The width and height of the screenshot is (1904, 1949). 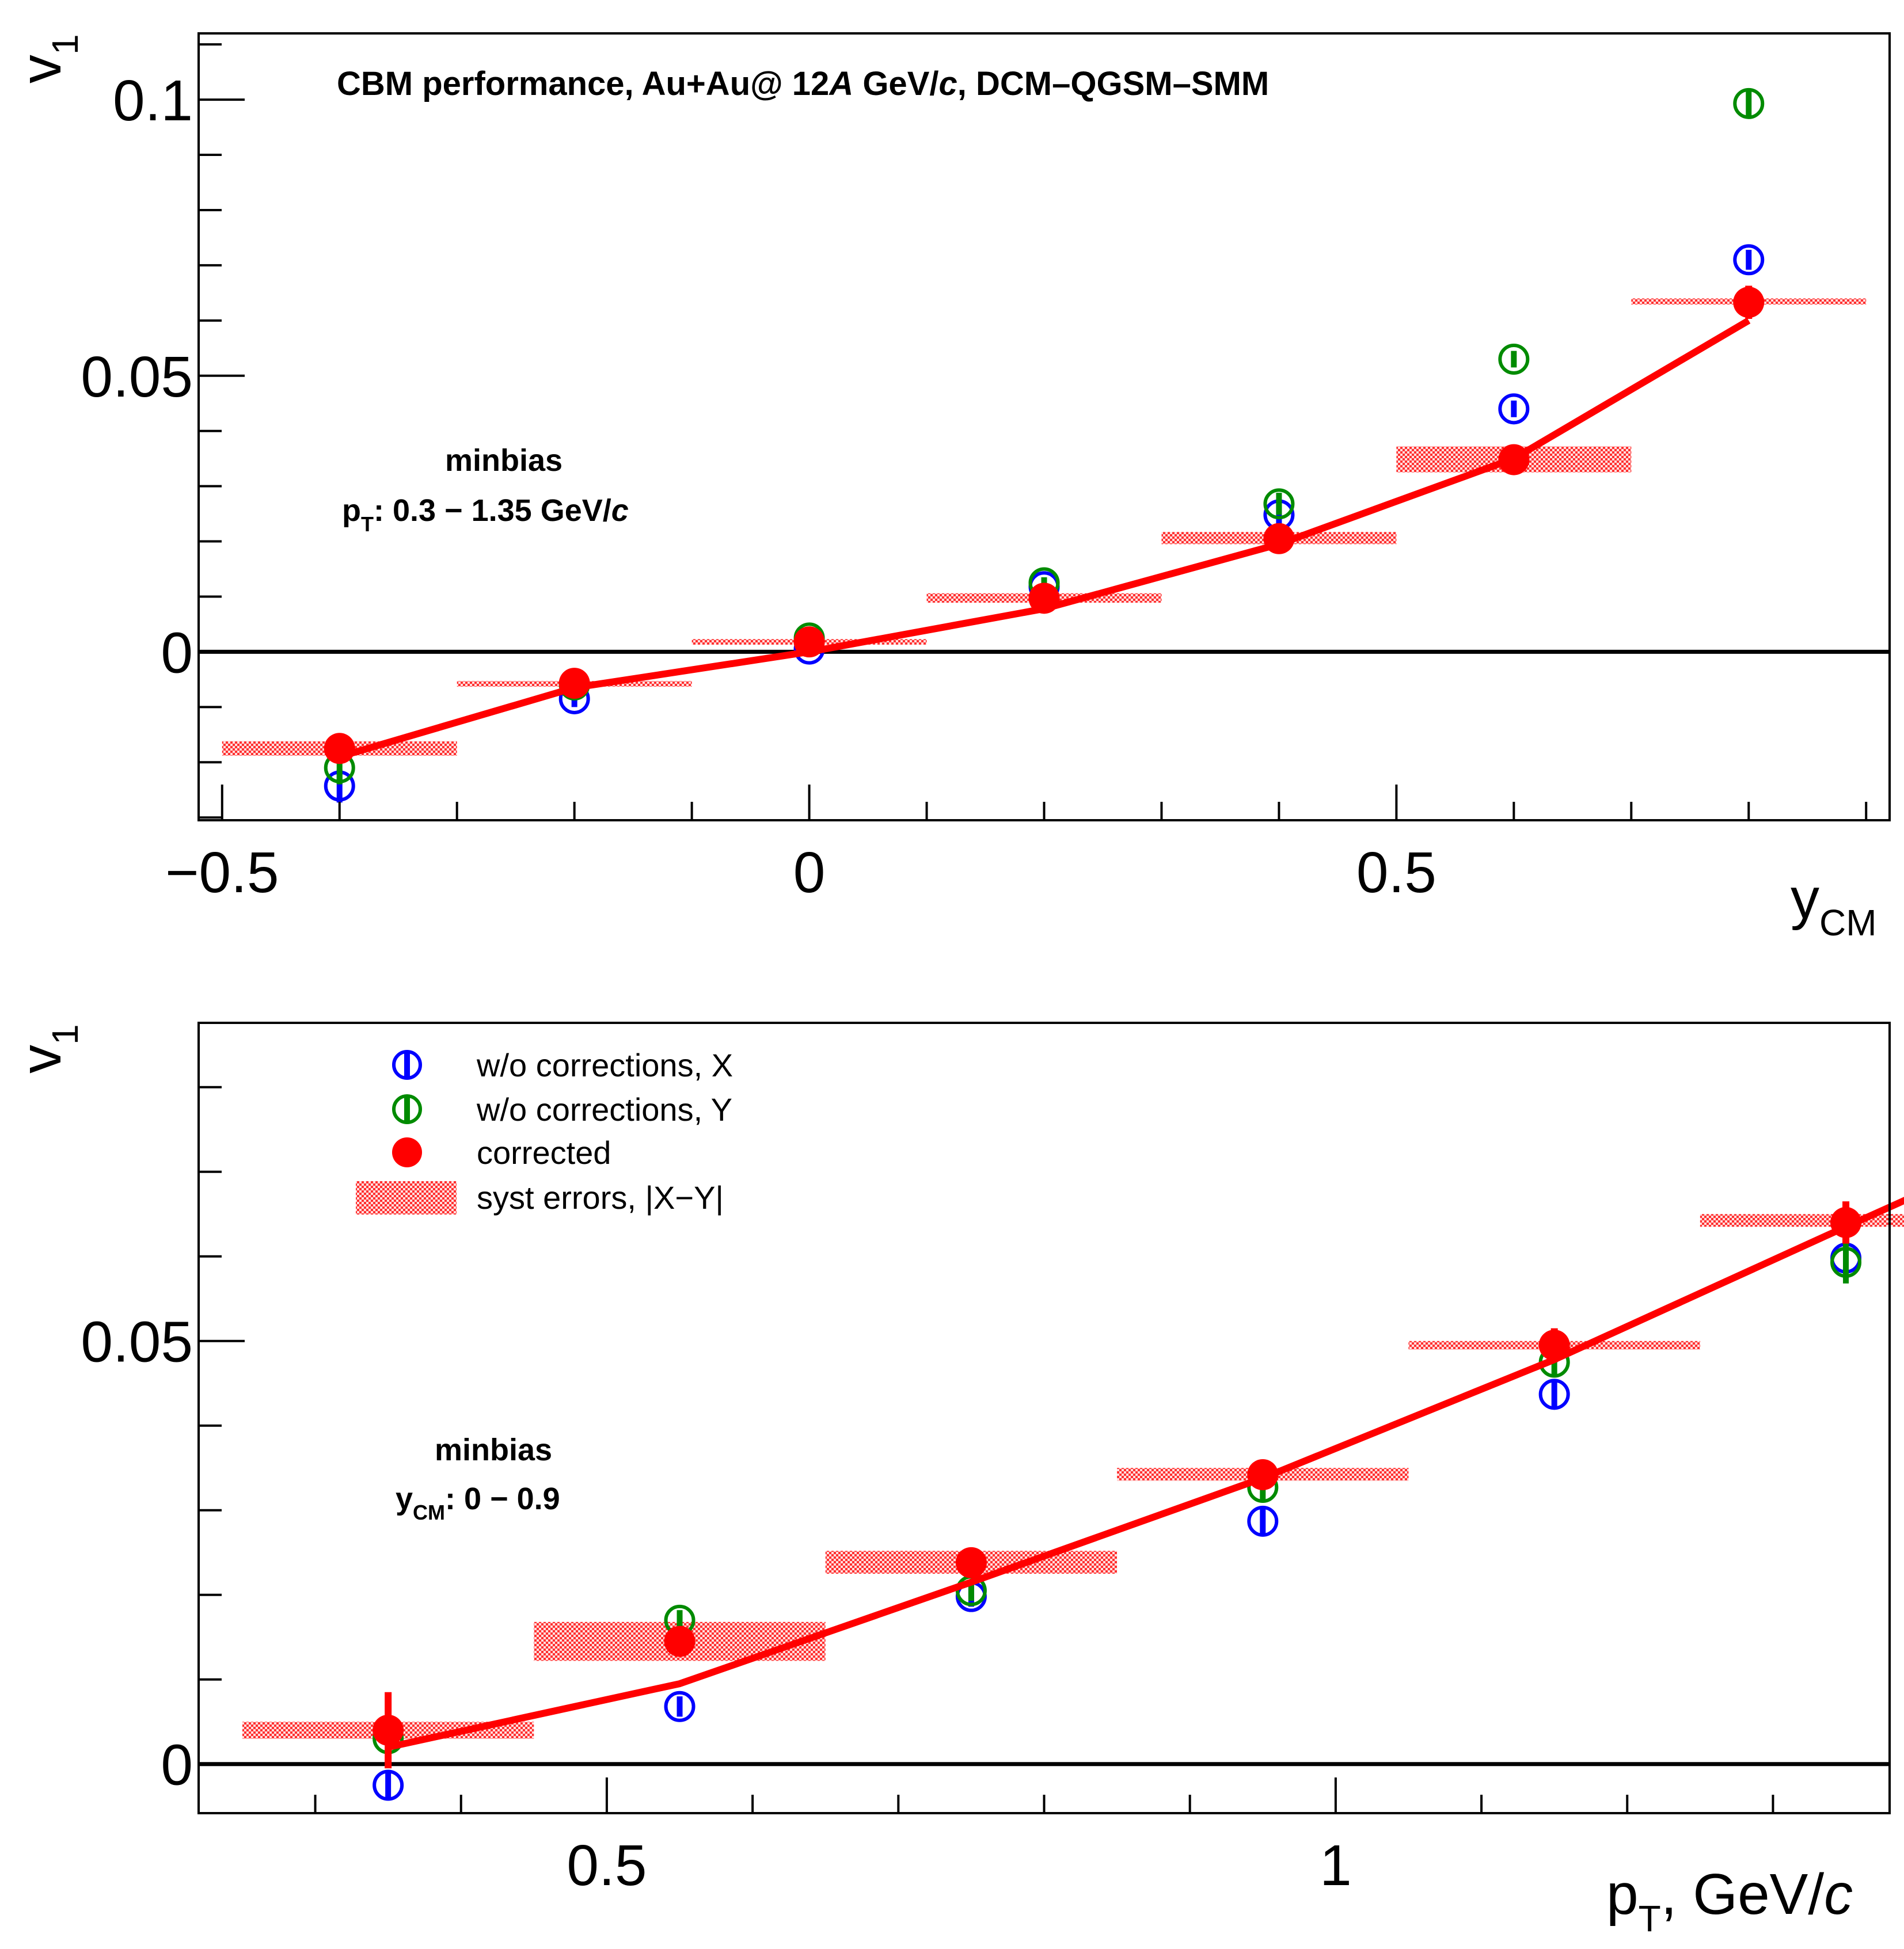 What do you see at coordinates (407, 1065) in the screenshot?
I see `legend-marker-x` at bounding box center [407, 1065].